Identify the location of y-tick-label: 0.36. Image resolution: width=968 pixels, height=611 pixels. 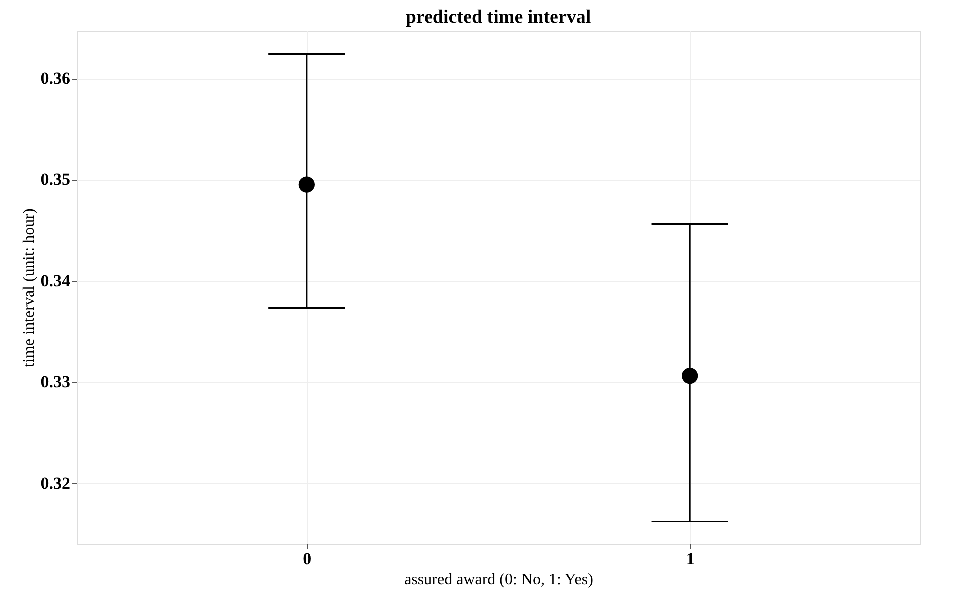
(55, 78).